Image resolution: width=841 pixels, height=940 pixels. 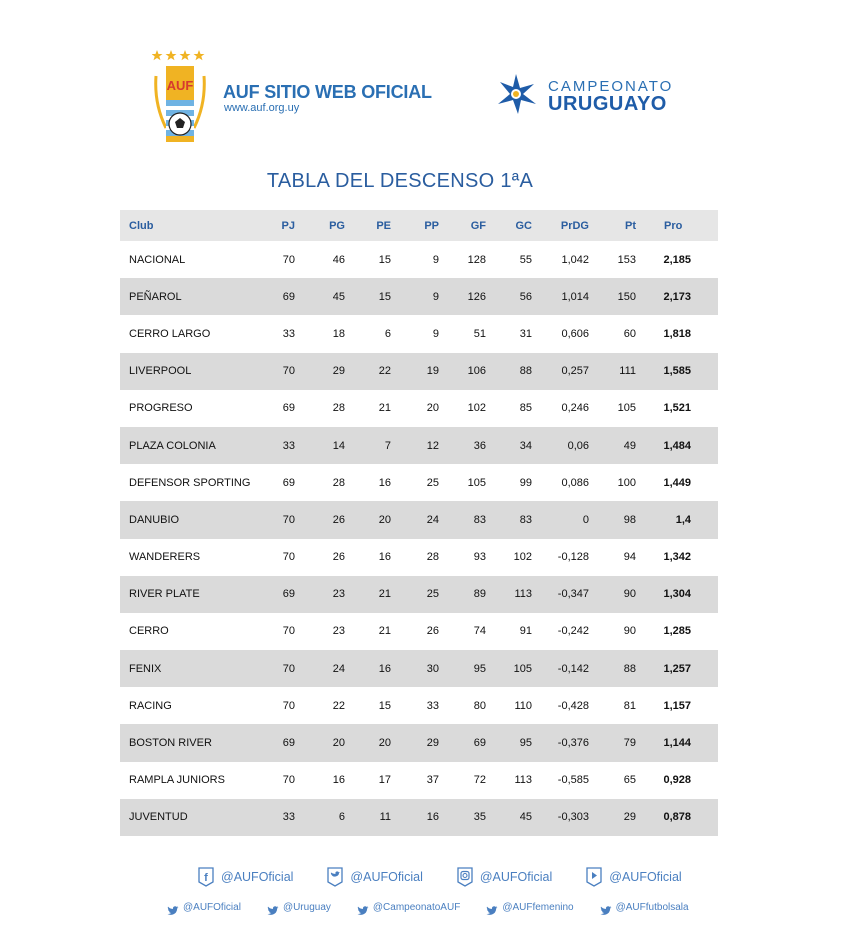 What do you see at coordinates (573, 594) in the screenshot?
I see `cell-prdg: -0,347` at bounding box center [573, 594].